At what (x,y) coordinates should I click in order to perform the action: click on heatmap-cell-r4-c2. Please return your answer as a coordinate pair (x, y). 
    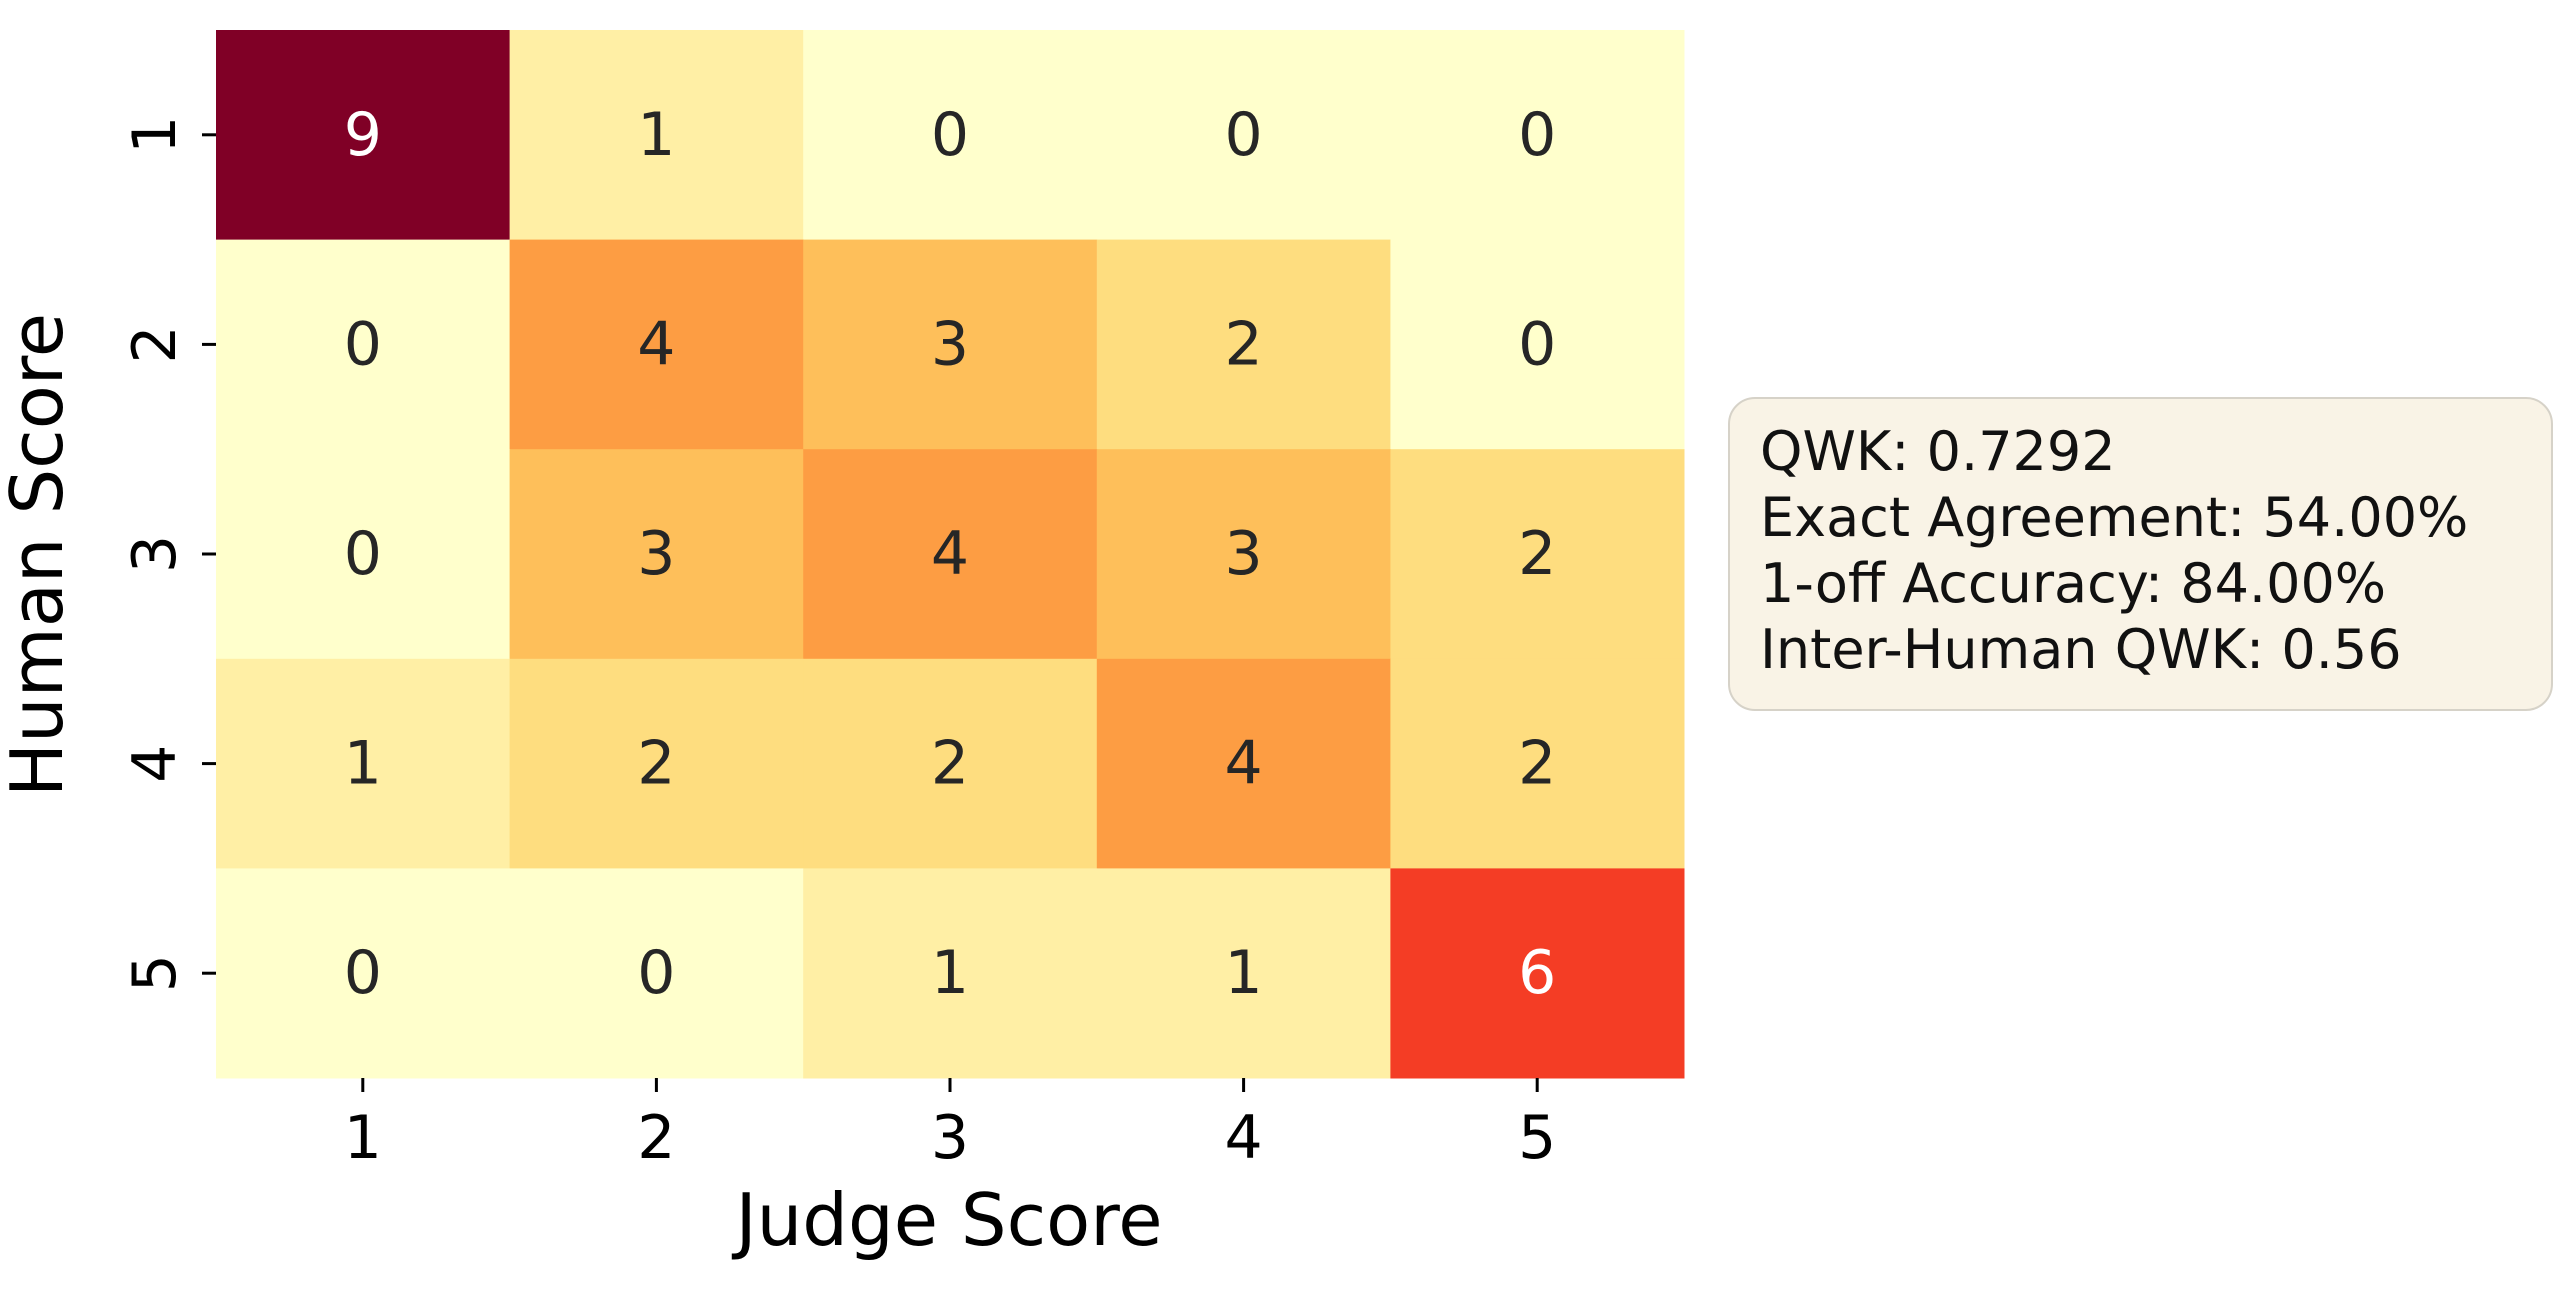
    Looking at the image, I should click on (656, 763).